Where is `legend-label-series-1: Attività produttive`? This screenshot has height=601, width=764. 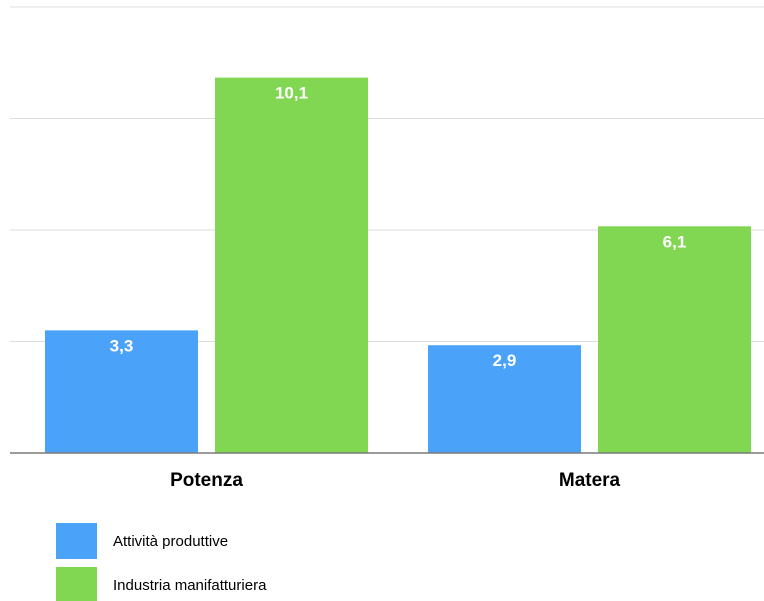 legend-label-series-1: Attività produttive is located at coordinates (170, 541).